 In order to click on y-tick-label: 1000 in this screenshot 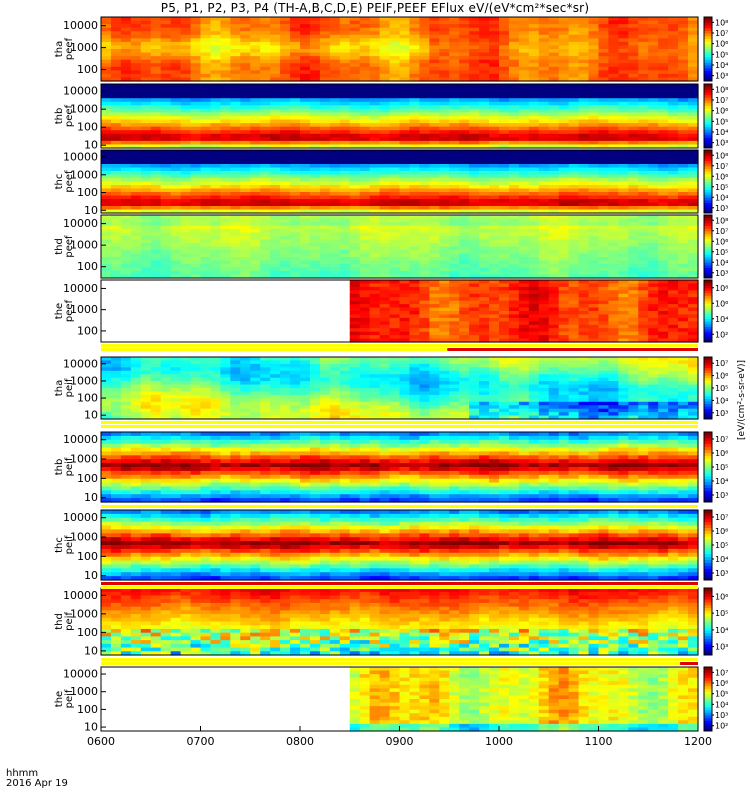, I will do `click(84, 109)`.